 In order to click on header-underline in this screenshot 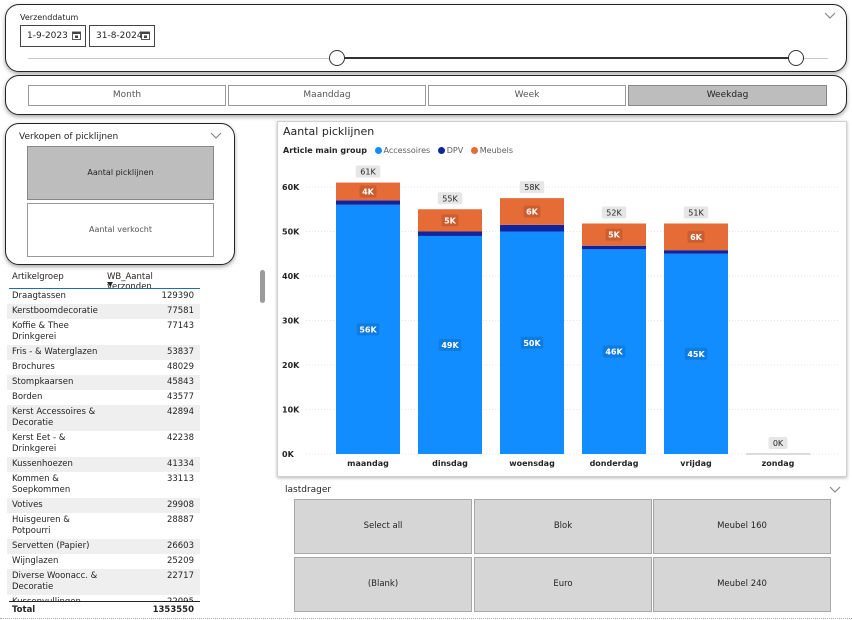, I will do `click(104, 288)`.